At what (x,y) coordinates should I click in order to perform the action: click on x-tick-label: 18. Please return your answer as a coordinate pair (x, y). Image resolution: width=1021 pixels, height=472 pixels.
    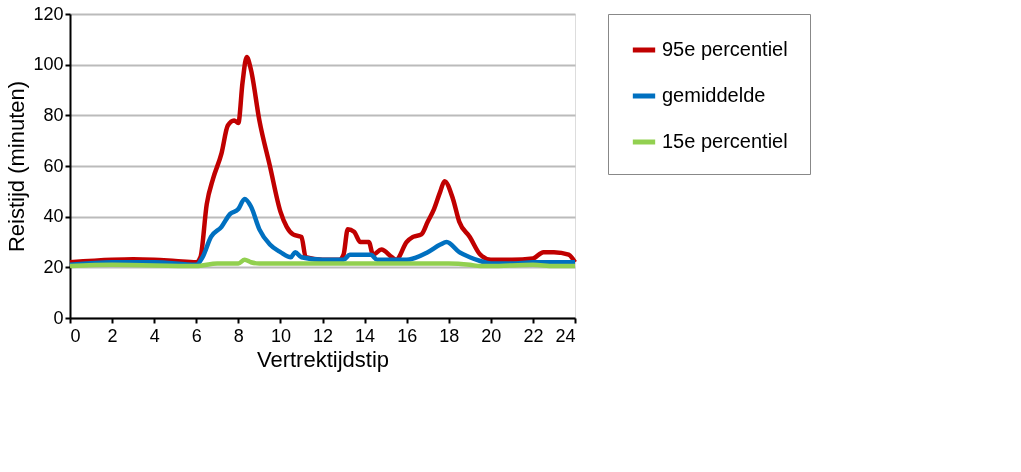
    Looking at the image, I should click on (449, 335).